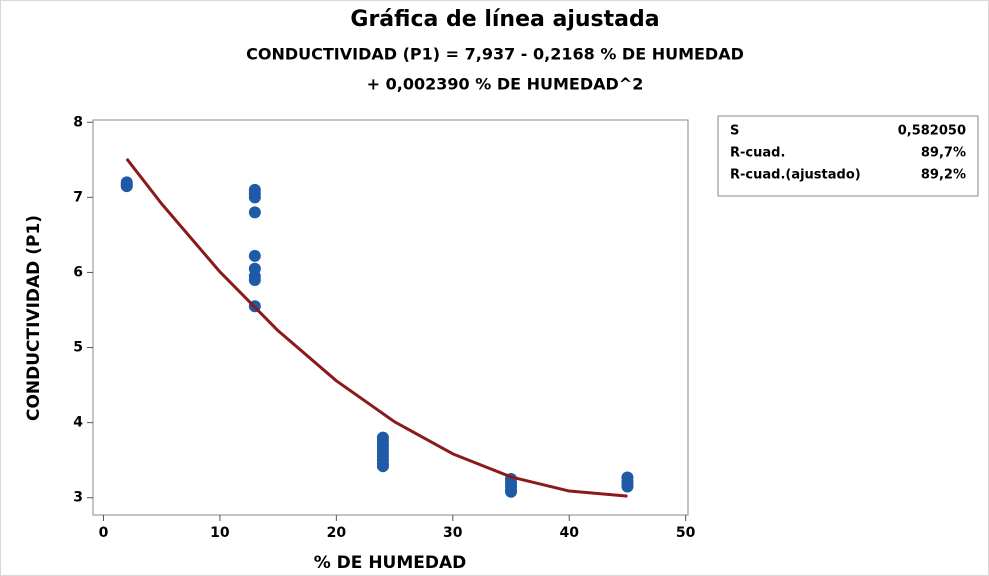 The image size is (989, 576). What do you see at coordinates (78, 423) in the screenshot?
I see `y-tick-label: 4` at bounding box center [78, 423].